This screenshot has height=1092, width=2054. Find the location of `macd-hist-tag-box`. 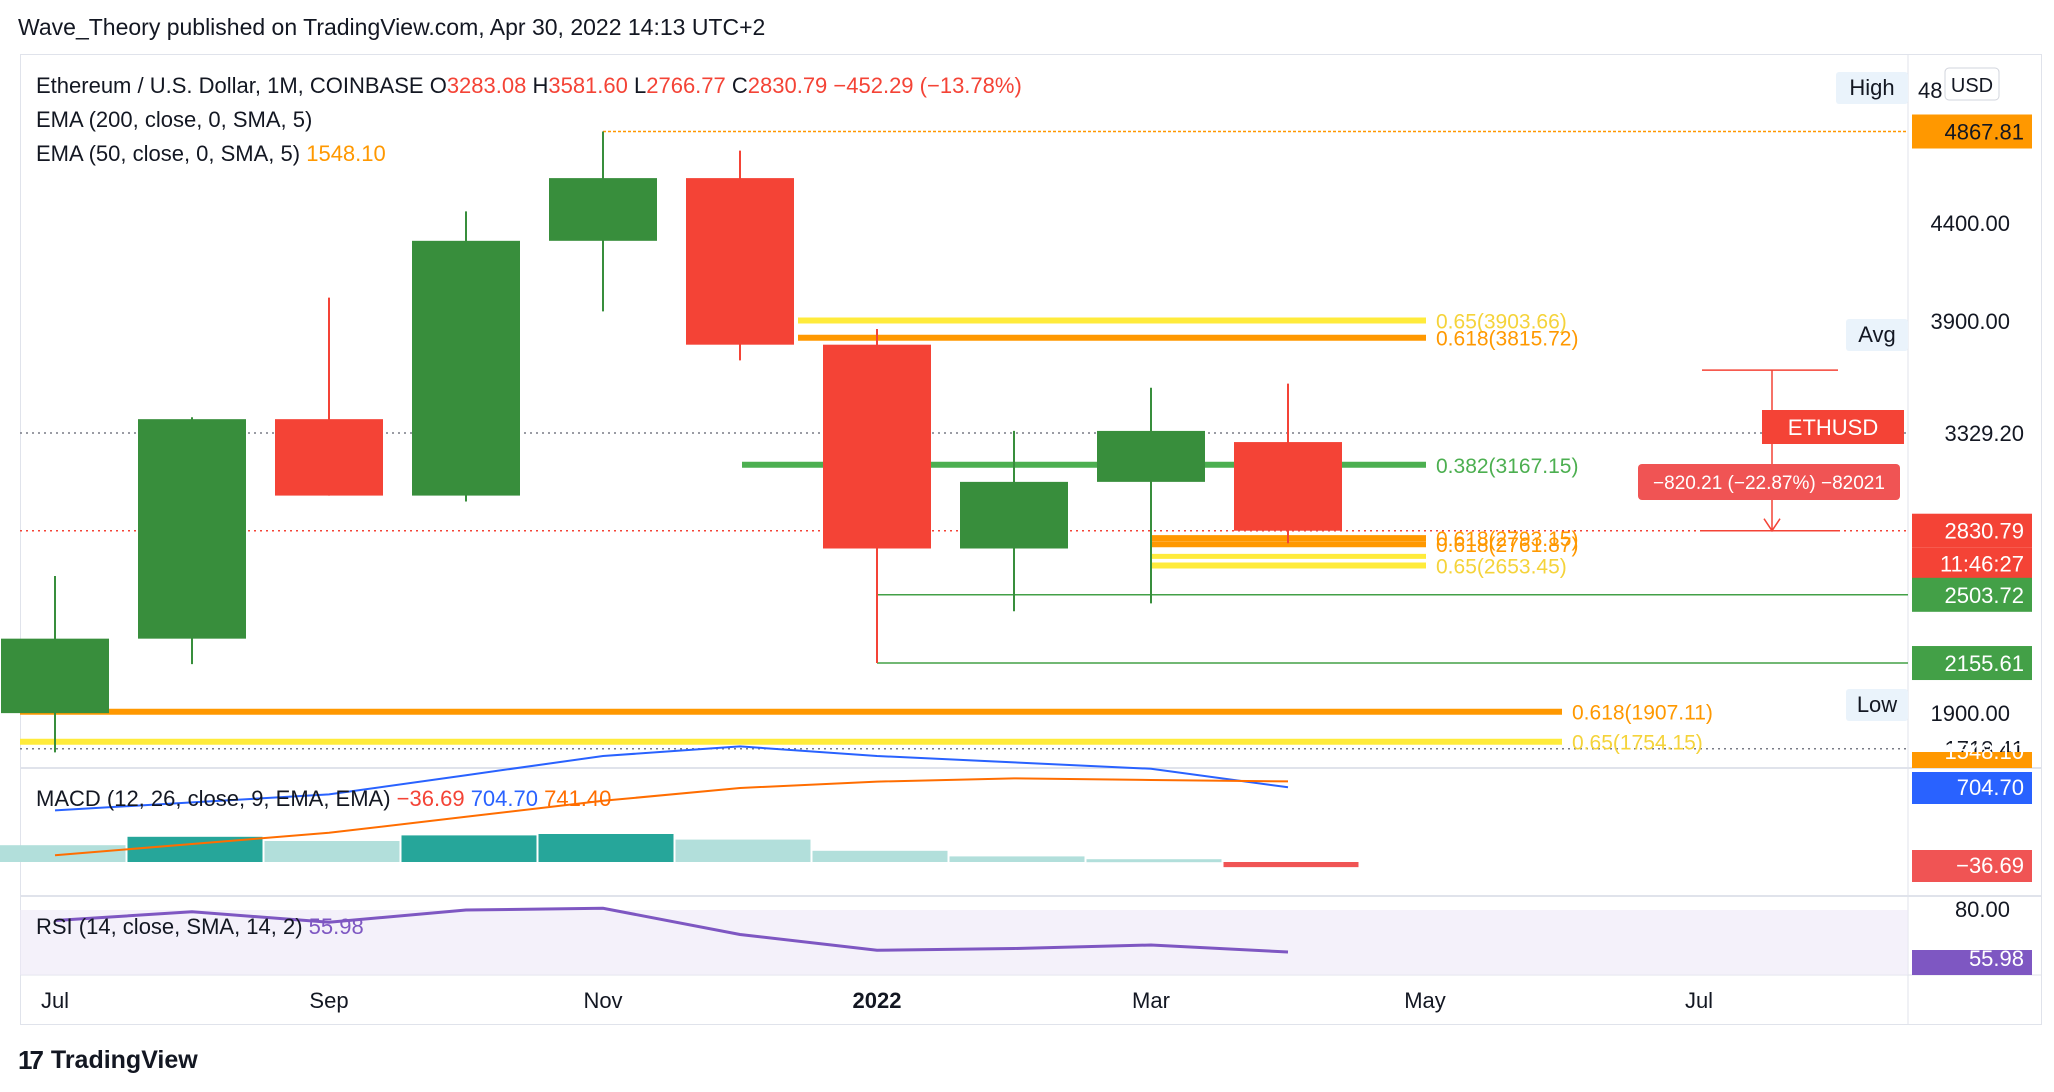

macd-hist-tag-box is located at coordinates (1972, 866).